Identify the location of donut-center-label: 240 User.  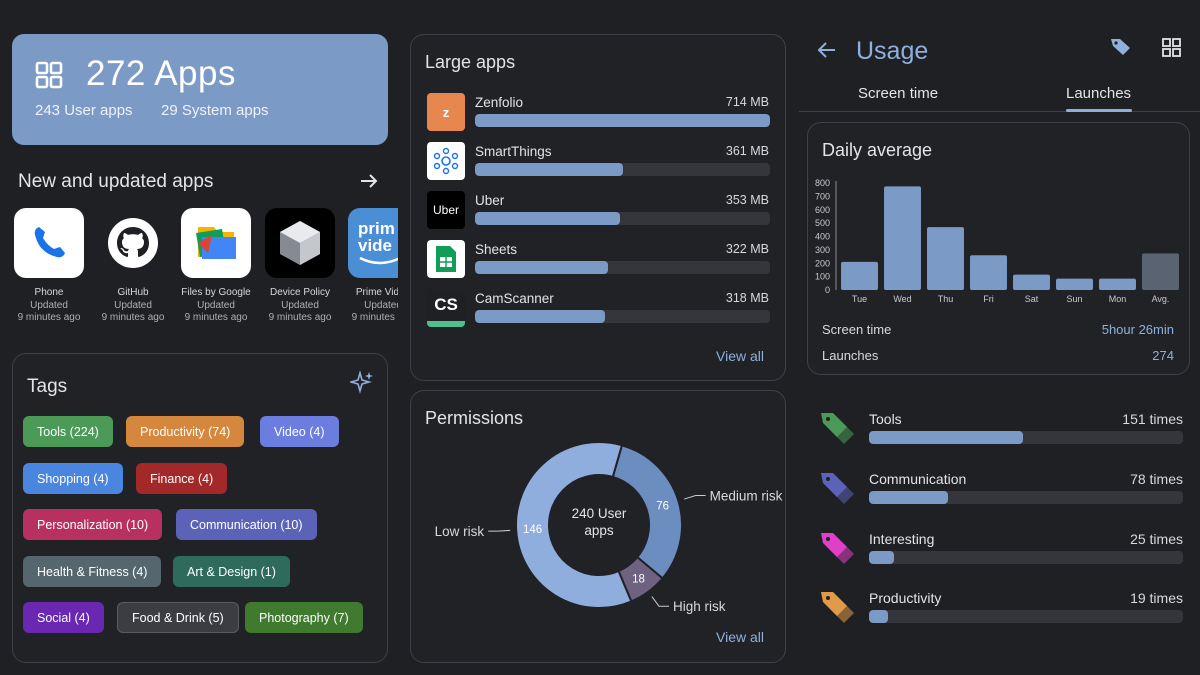
(599, 513).